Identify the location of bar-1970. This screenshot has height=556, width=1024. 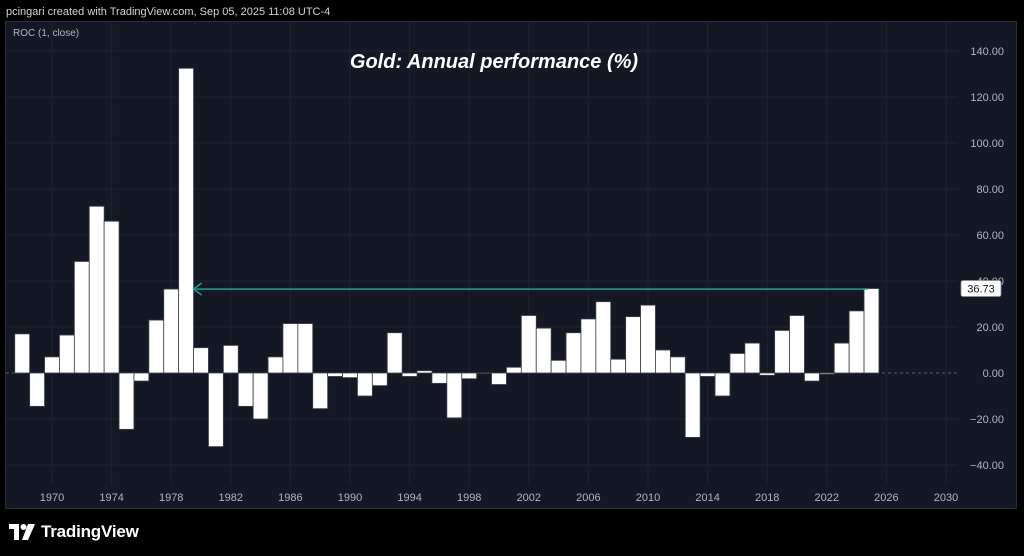
(52, 365).